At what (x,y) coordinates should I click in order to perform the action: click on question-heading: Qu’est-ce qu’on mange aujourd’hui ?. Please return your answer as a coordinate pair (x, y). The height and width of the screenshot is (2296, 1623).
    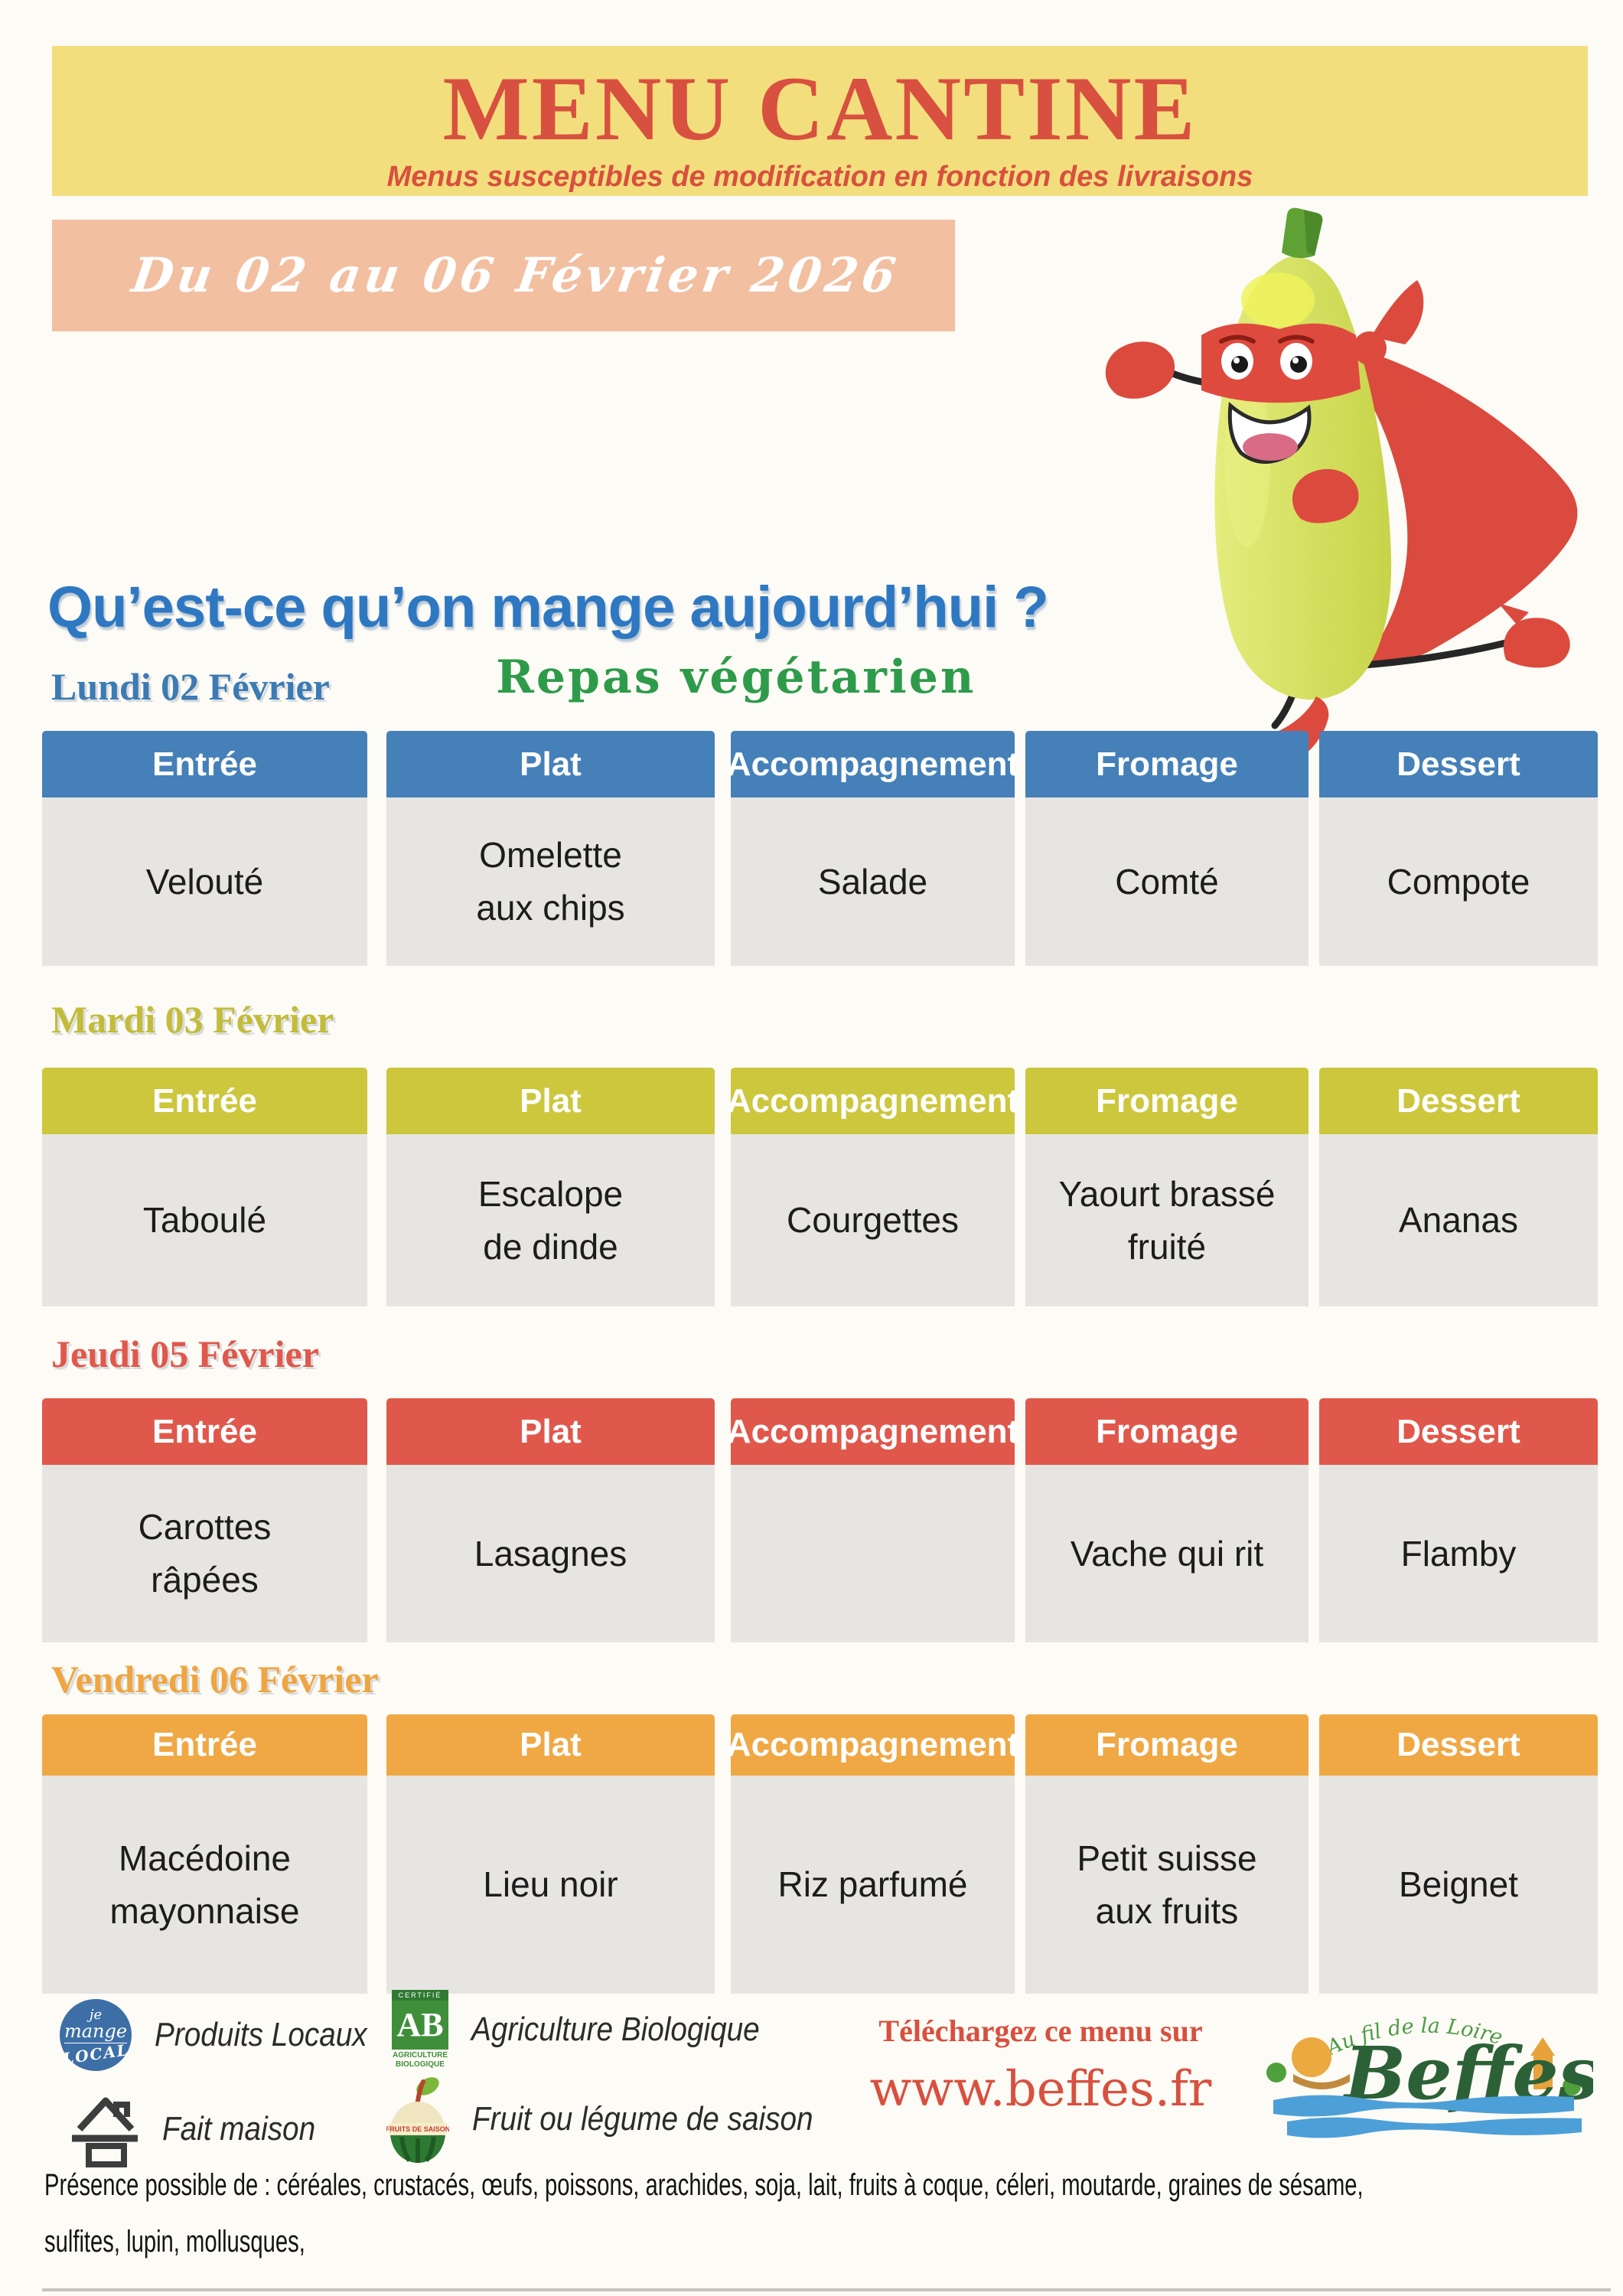
    Looking at the image, I should click on (548, 607).